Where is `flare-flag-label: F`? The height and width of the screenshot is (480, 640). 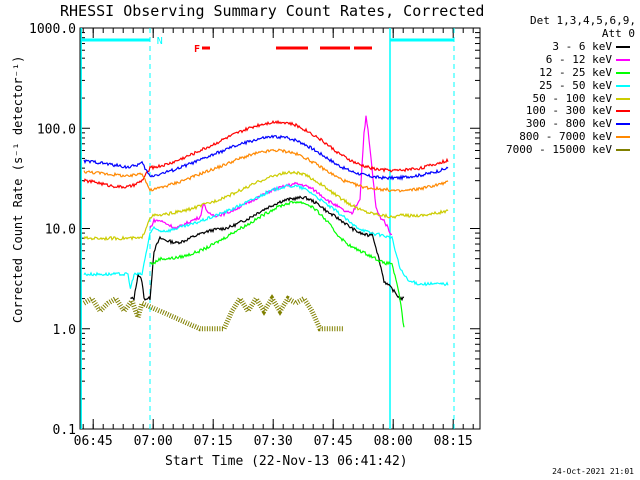
flare-flag-label: F is located at coordinates (197, 49).